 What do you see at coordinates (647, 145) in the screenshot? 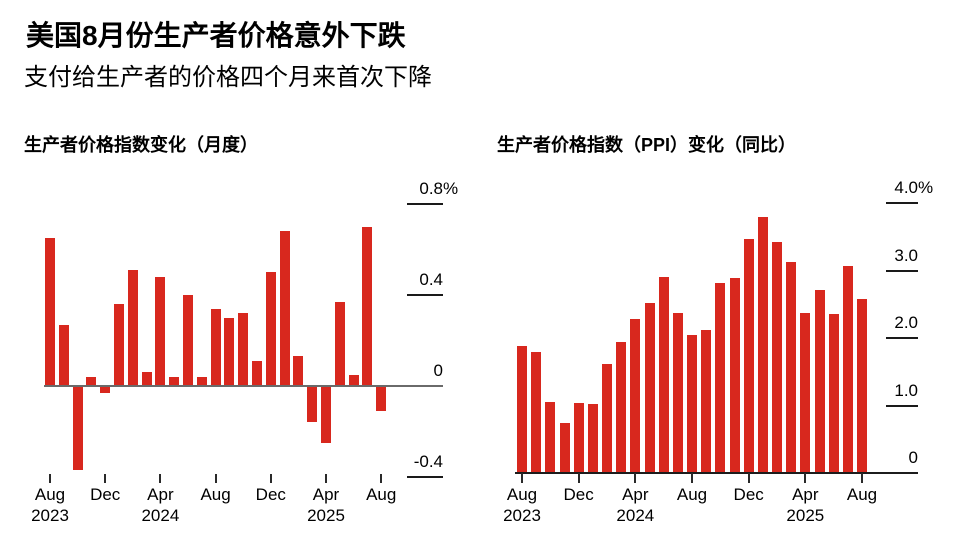
I see `chart-title-yoy: 生产者价格指数（PPI）变化（同比）` at bounding box center [647, 145].